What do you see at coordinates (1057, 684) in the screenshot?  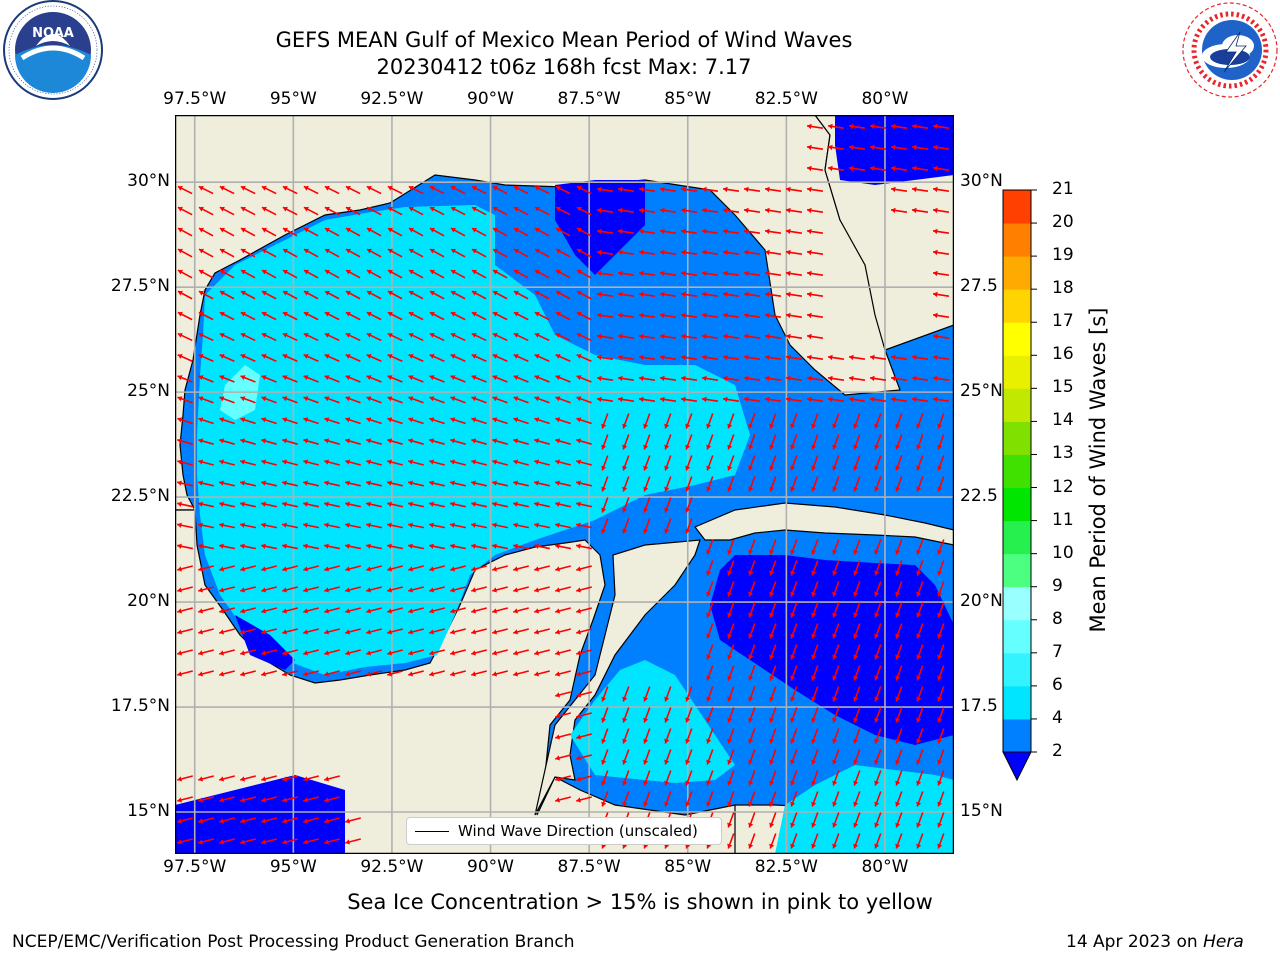 I see `colorbar-tick-label: 6` at bounding box center [1057, 684].